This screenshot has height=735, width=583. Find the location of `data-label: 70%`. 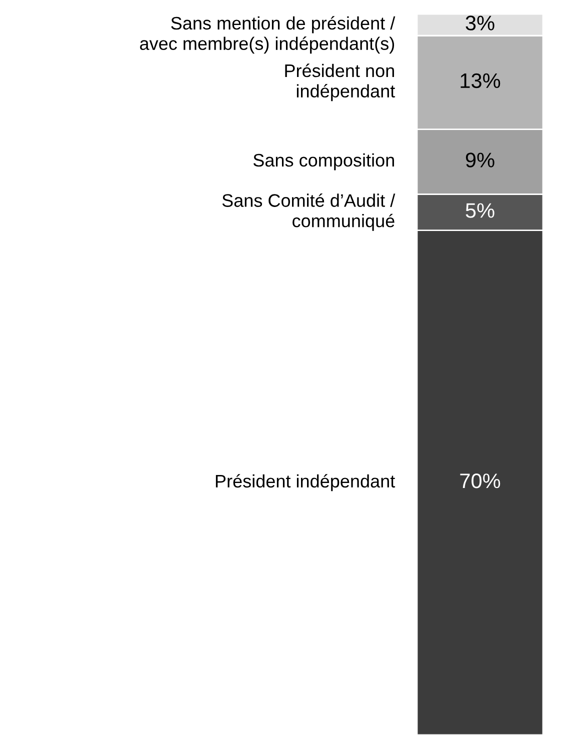

data-label: 70% is located at coordinates (480, 480).